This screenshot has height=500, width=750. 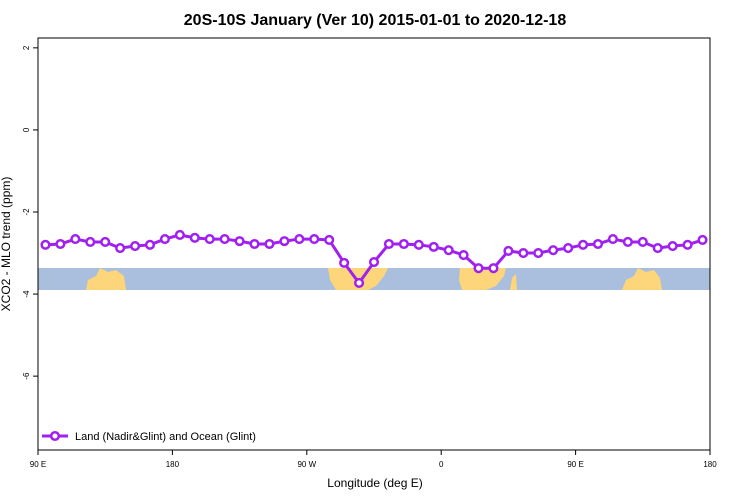 I want to click on y-tick-label: 2, so click(x=26, y=47).